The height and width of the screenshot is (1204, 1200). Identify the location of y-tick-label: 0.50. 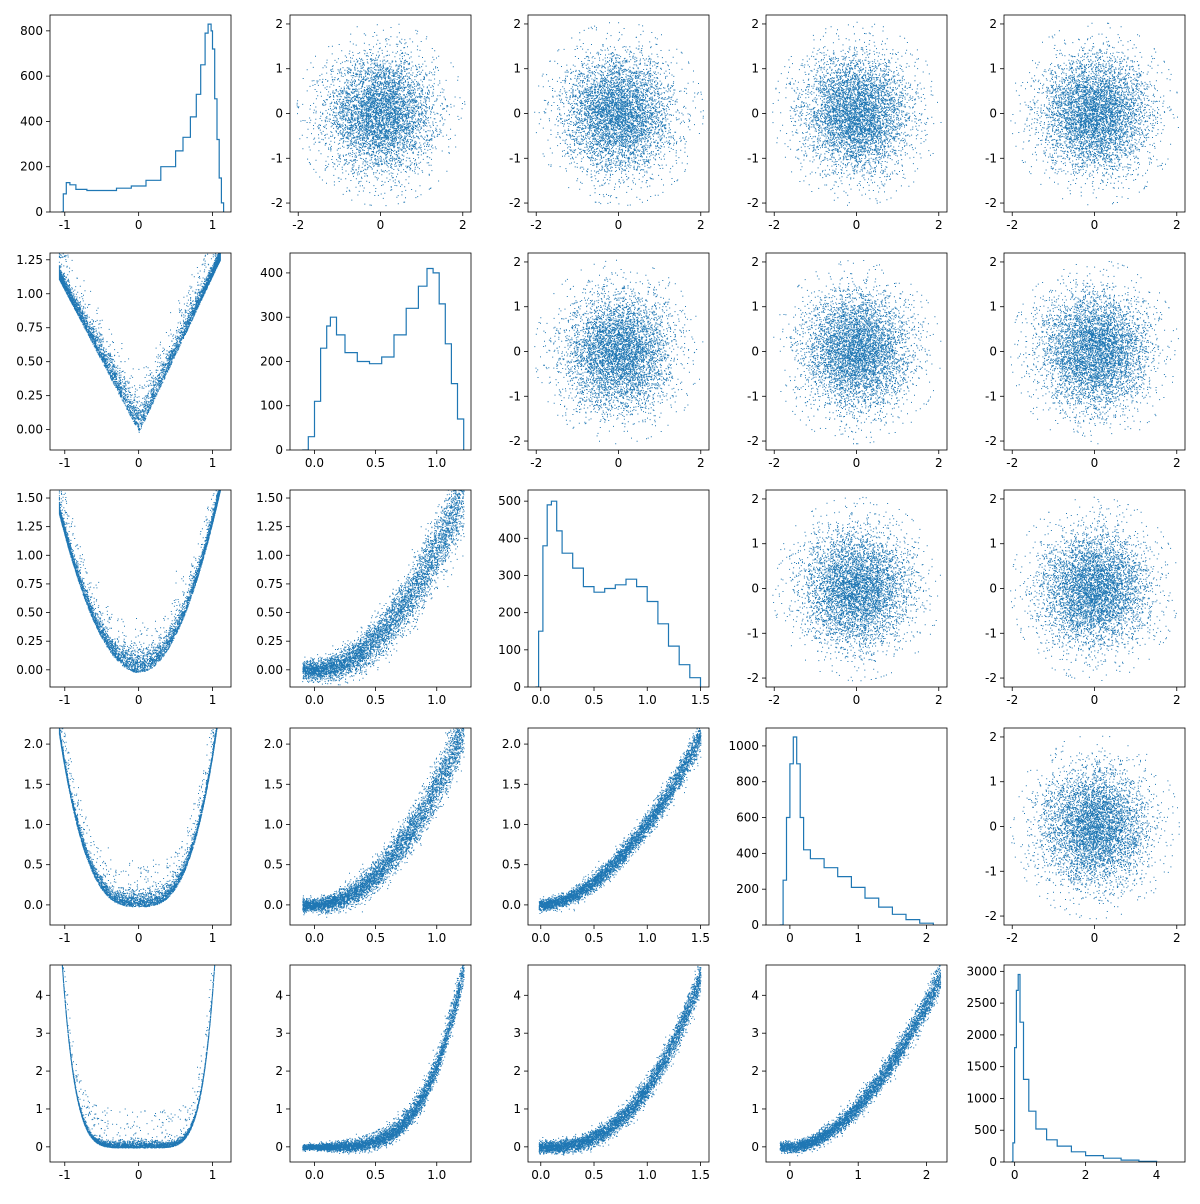
(29, 613).